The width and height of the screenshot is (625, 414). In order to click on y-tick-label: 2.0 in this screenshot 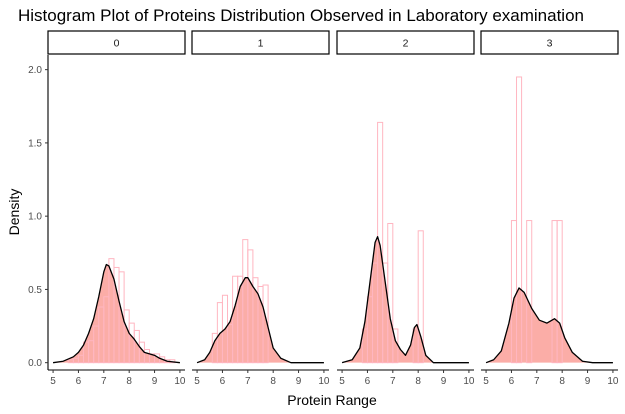, I will do `click(35, 70)`.